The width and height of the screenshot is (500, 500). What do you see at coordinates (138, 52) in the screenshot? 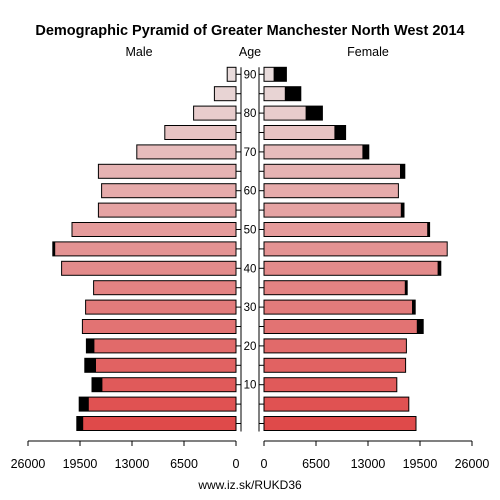
I see `male-label: Male` at bounding box center [138, 52].